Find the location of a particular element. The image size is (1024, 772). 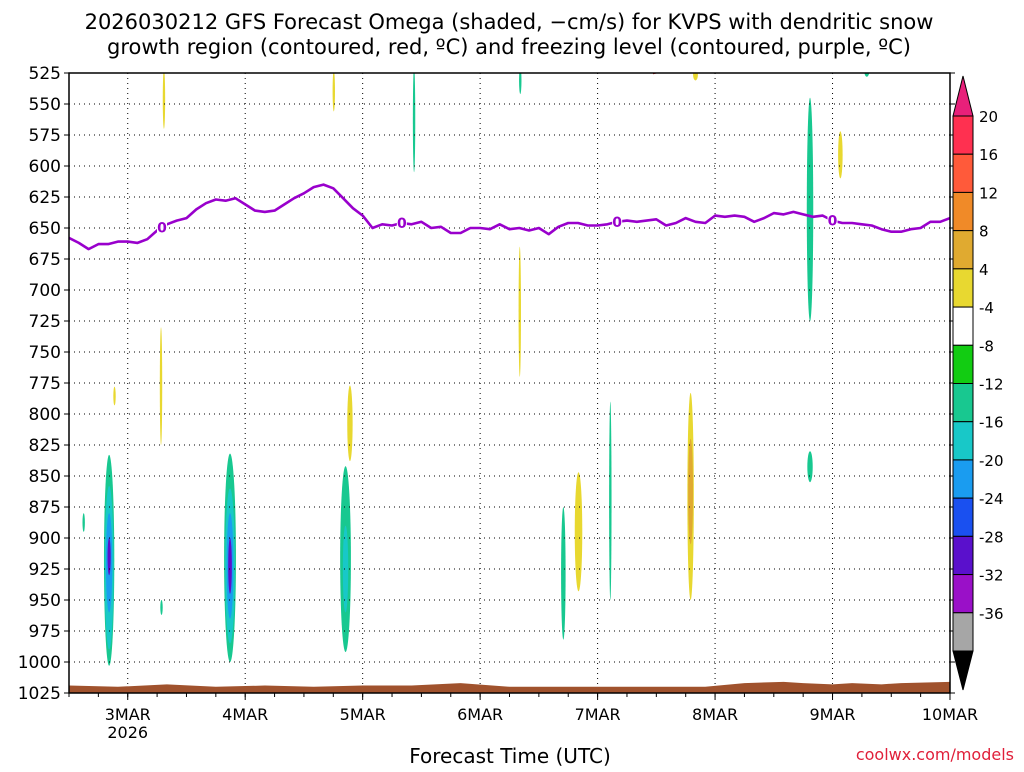

y-tick-label: 650 is located at coordinates (45, 229).